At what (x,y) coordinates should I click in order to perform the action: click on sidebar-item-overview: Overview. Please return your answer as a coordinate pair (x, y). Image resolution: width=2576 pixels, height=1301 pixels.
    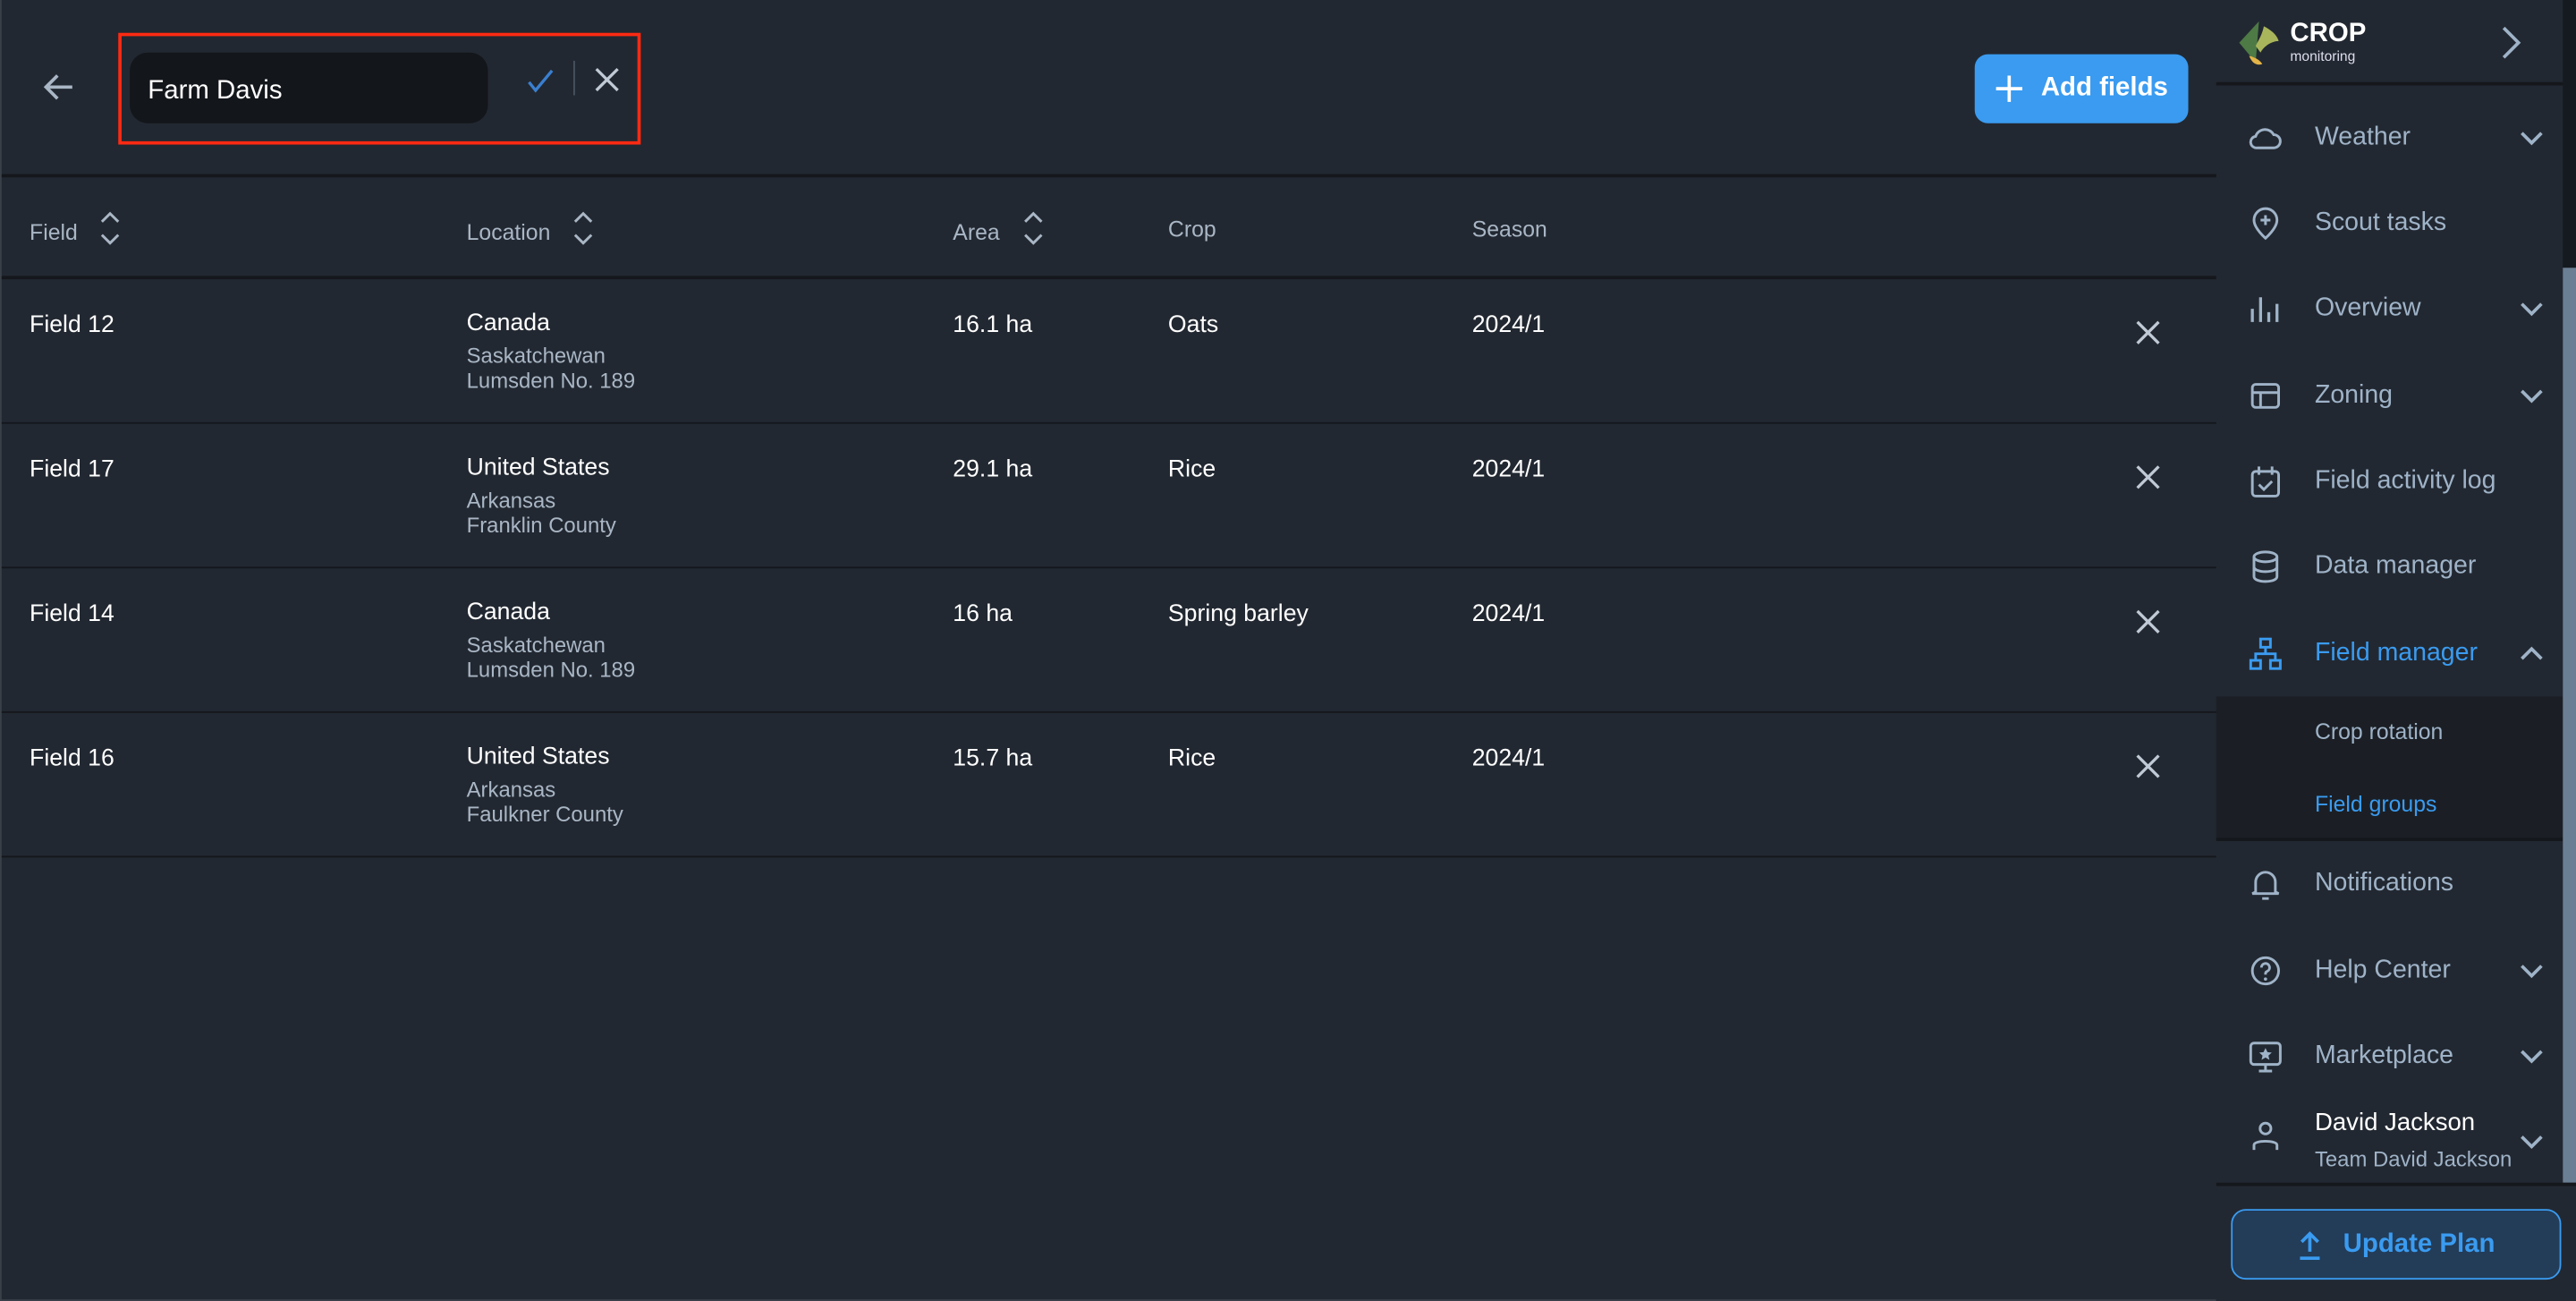
    Looking at the image, I should click on (2389, 308).